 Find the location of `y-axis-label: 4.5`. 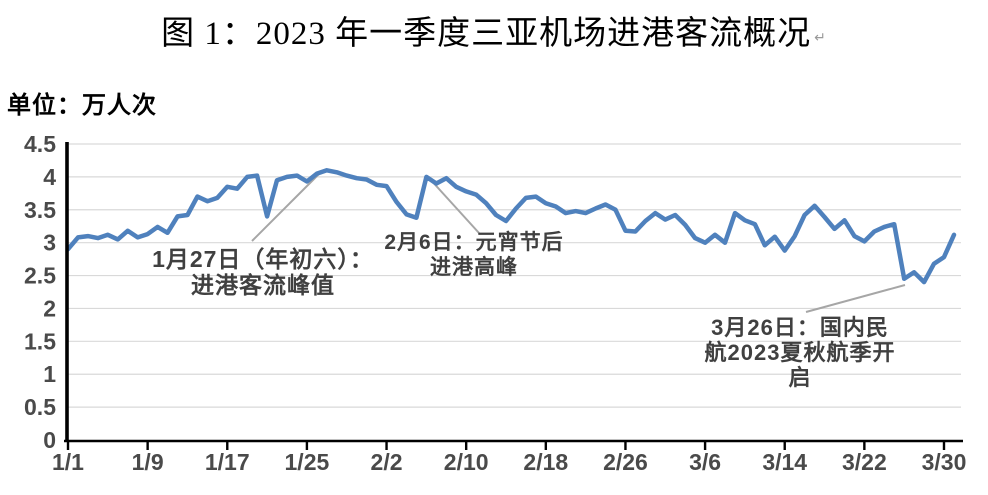

y-axis-label: 4.5 is located at coordinates (40, 144).